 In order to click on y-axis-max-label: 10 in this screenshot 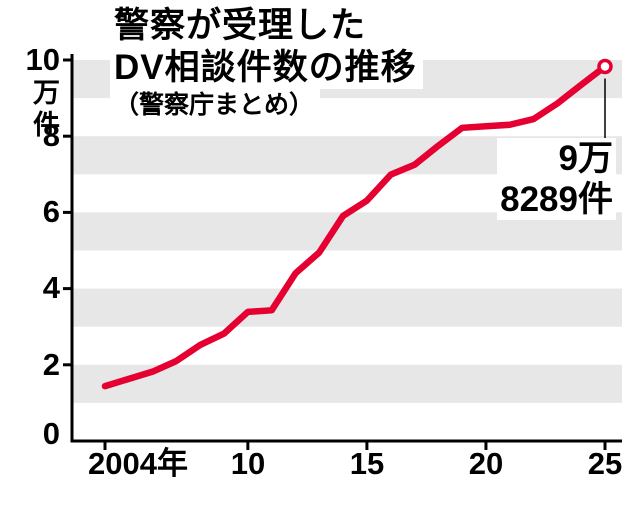, I will do `click(42, 59)`.